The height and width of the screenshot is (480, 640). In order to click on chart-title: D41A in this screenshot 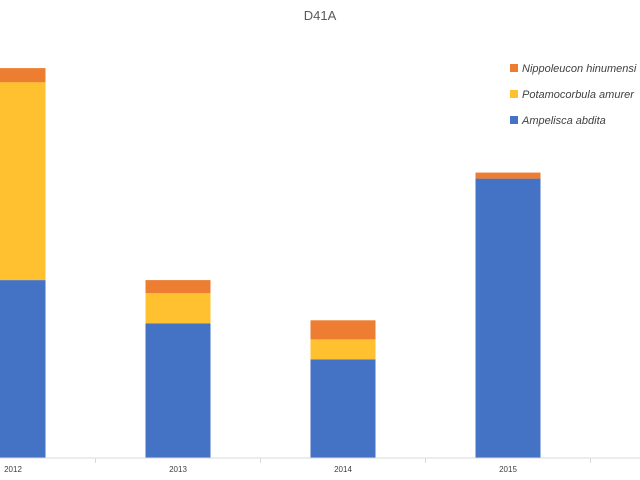, I will do `click(320, 15)`.